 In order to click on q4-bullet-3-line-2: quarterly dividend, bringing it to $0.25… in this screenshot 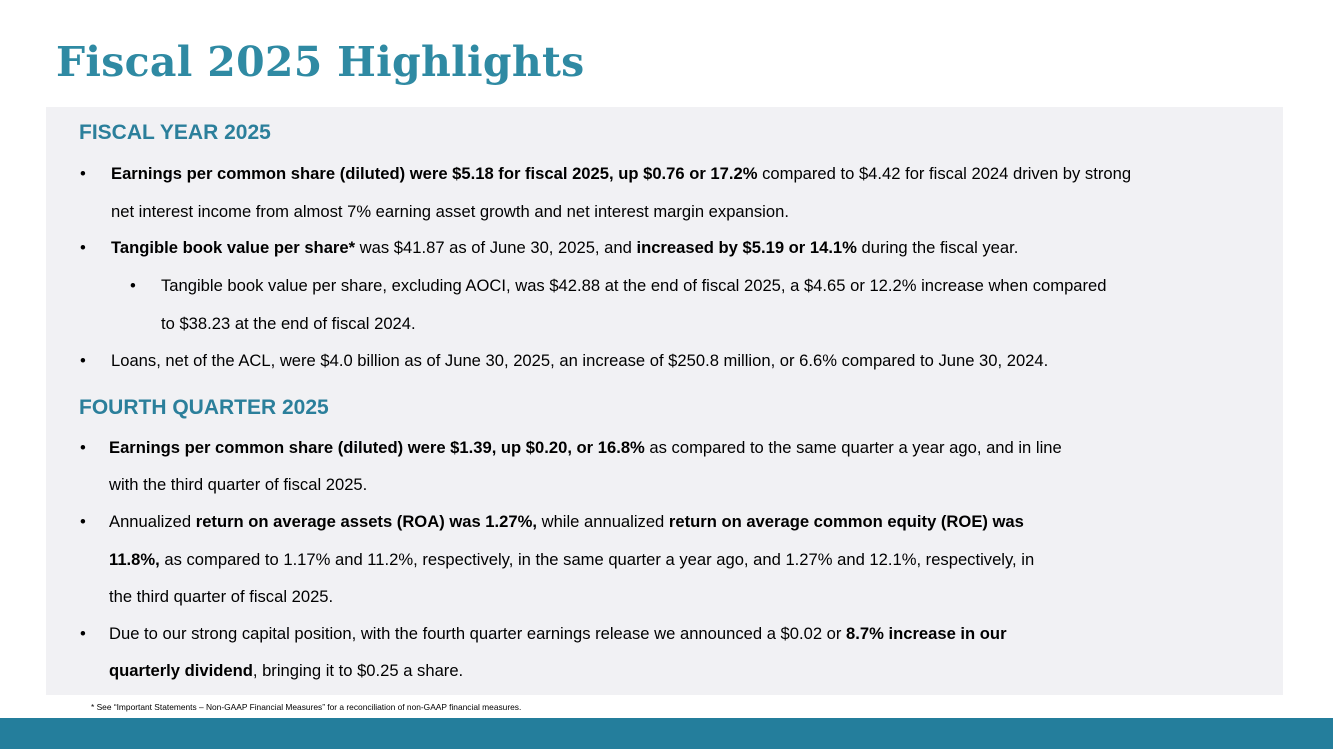, I will do `click(286, 670)`.